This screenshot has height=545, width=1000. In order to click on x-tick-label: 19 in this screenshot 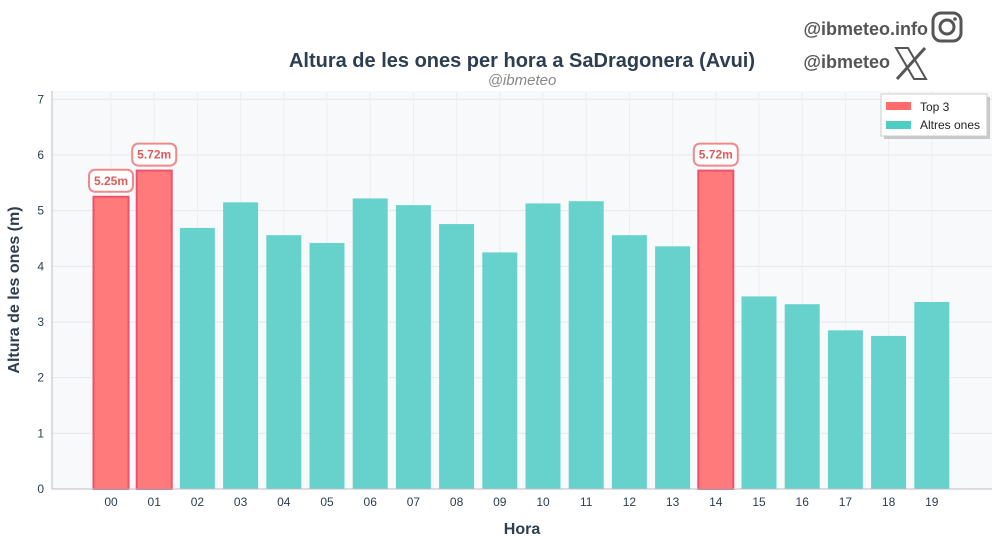, I will do `click(932, 502)`.